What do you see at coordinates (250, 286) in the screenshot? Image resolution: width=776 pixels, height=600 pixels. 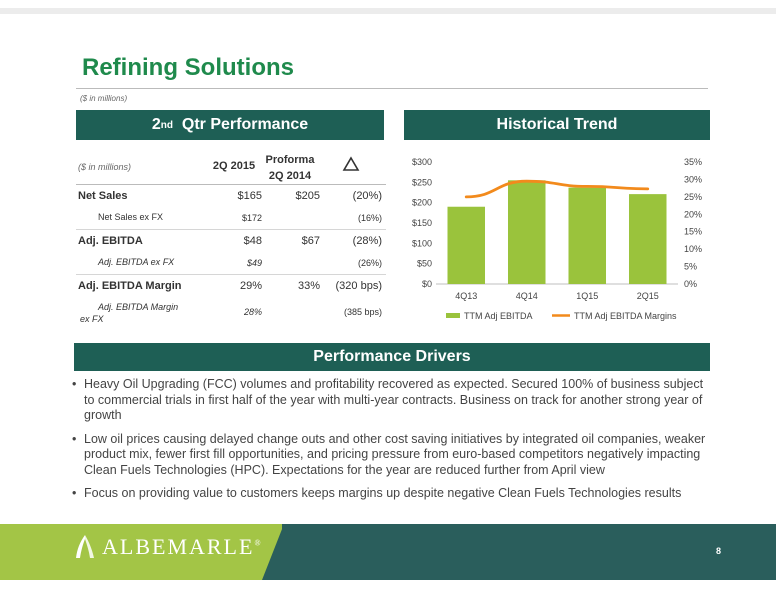 I see `value-2q2015: 29%` at bounding box center [250, 286].